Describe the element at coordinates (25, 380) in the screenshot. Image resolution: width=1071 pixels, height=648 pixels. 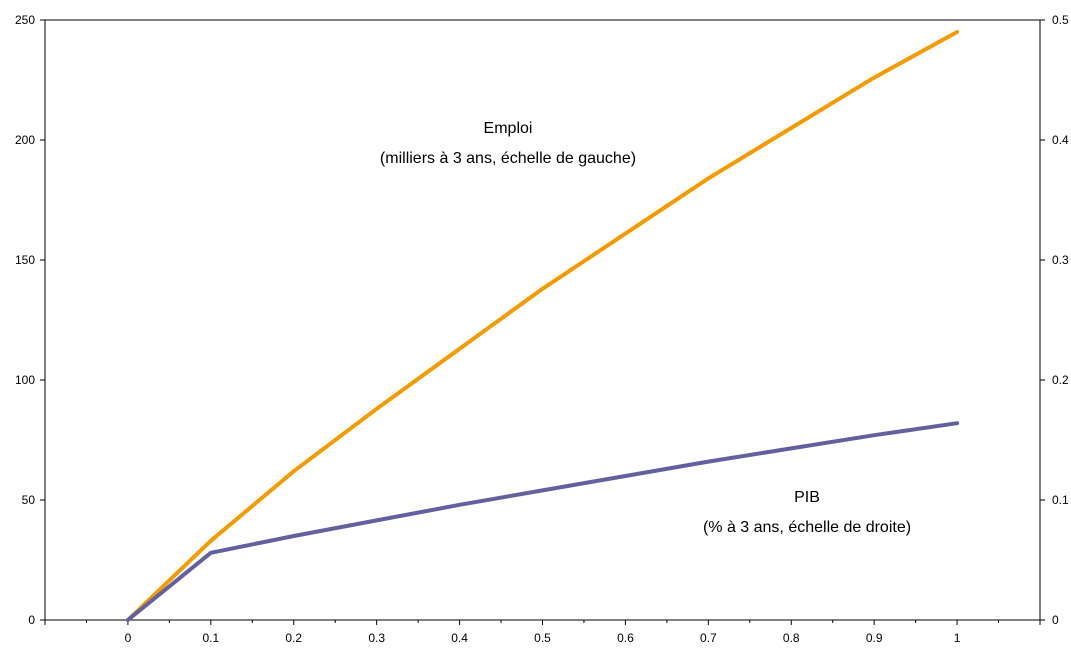
I see `y-left-tick-label: 100` at that location.